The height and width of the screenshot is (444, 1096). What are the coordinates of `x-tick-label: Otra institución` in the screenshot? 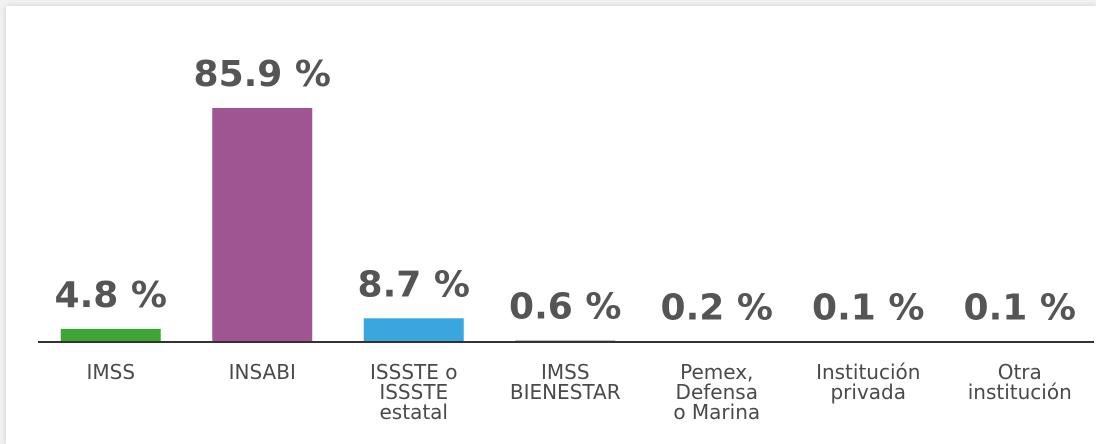 It's located at (1019, 382).